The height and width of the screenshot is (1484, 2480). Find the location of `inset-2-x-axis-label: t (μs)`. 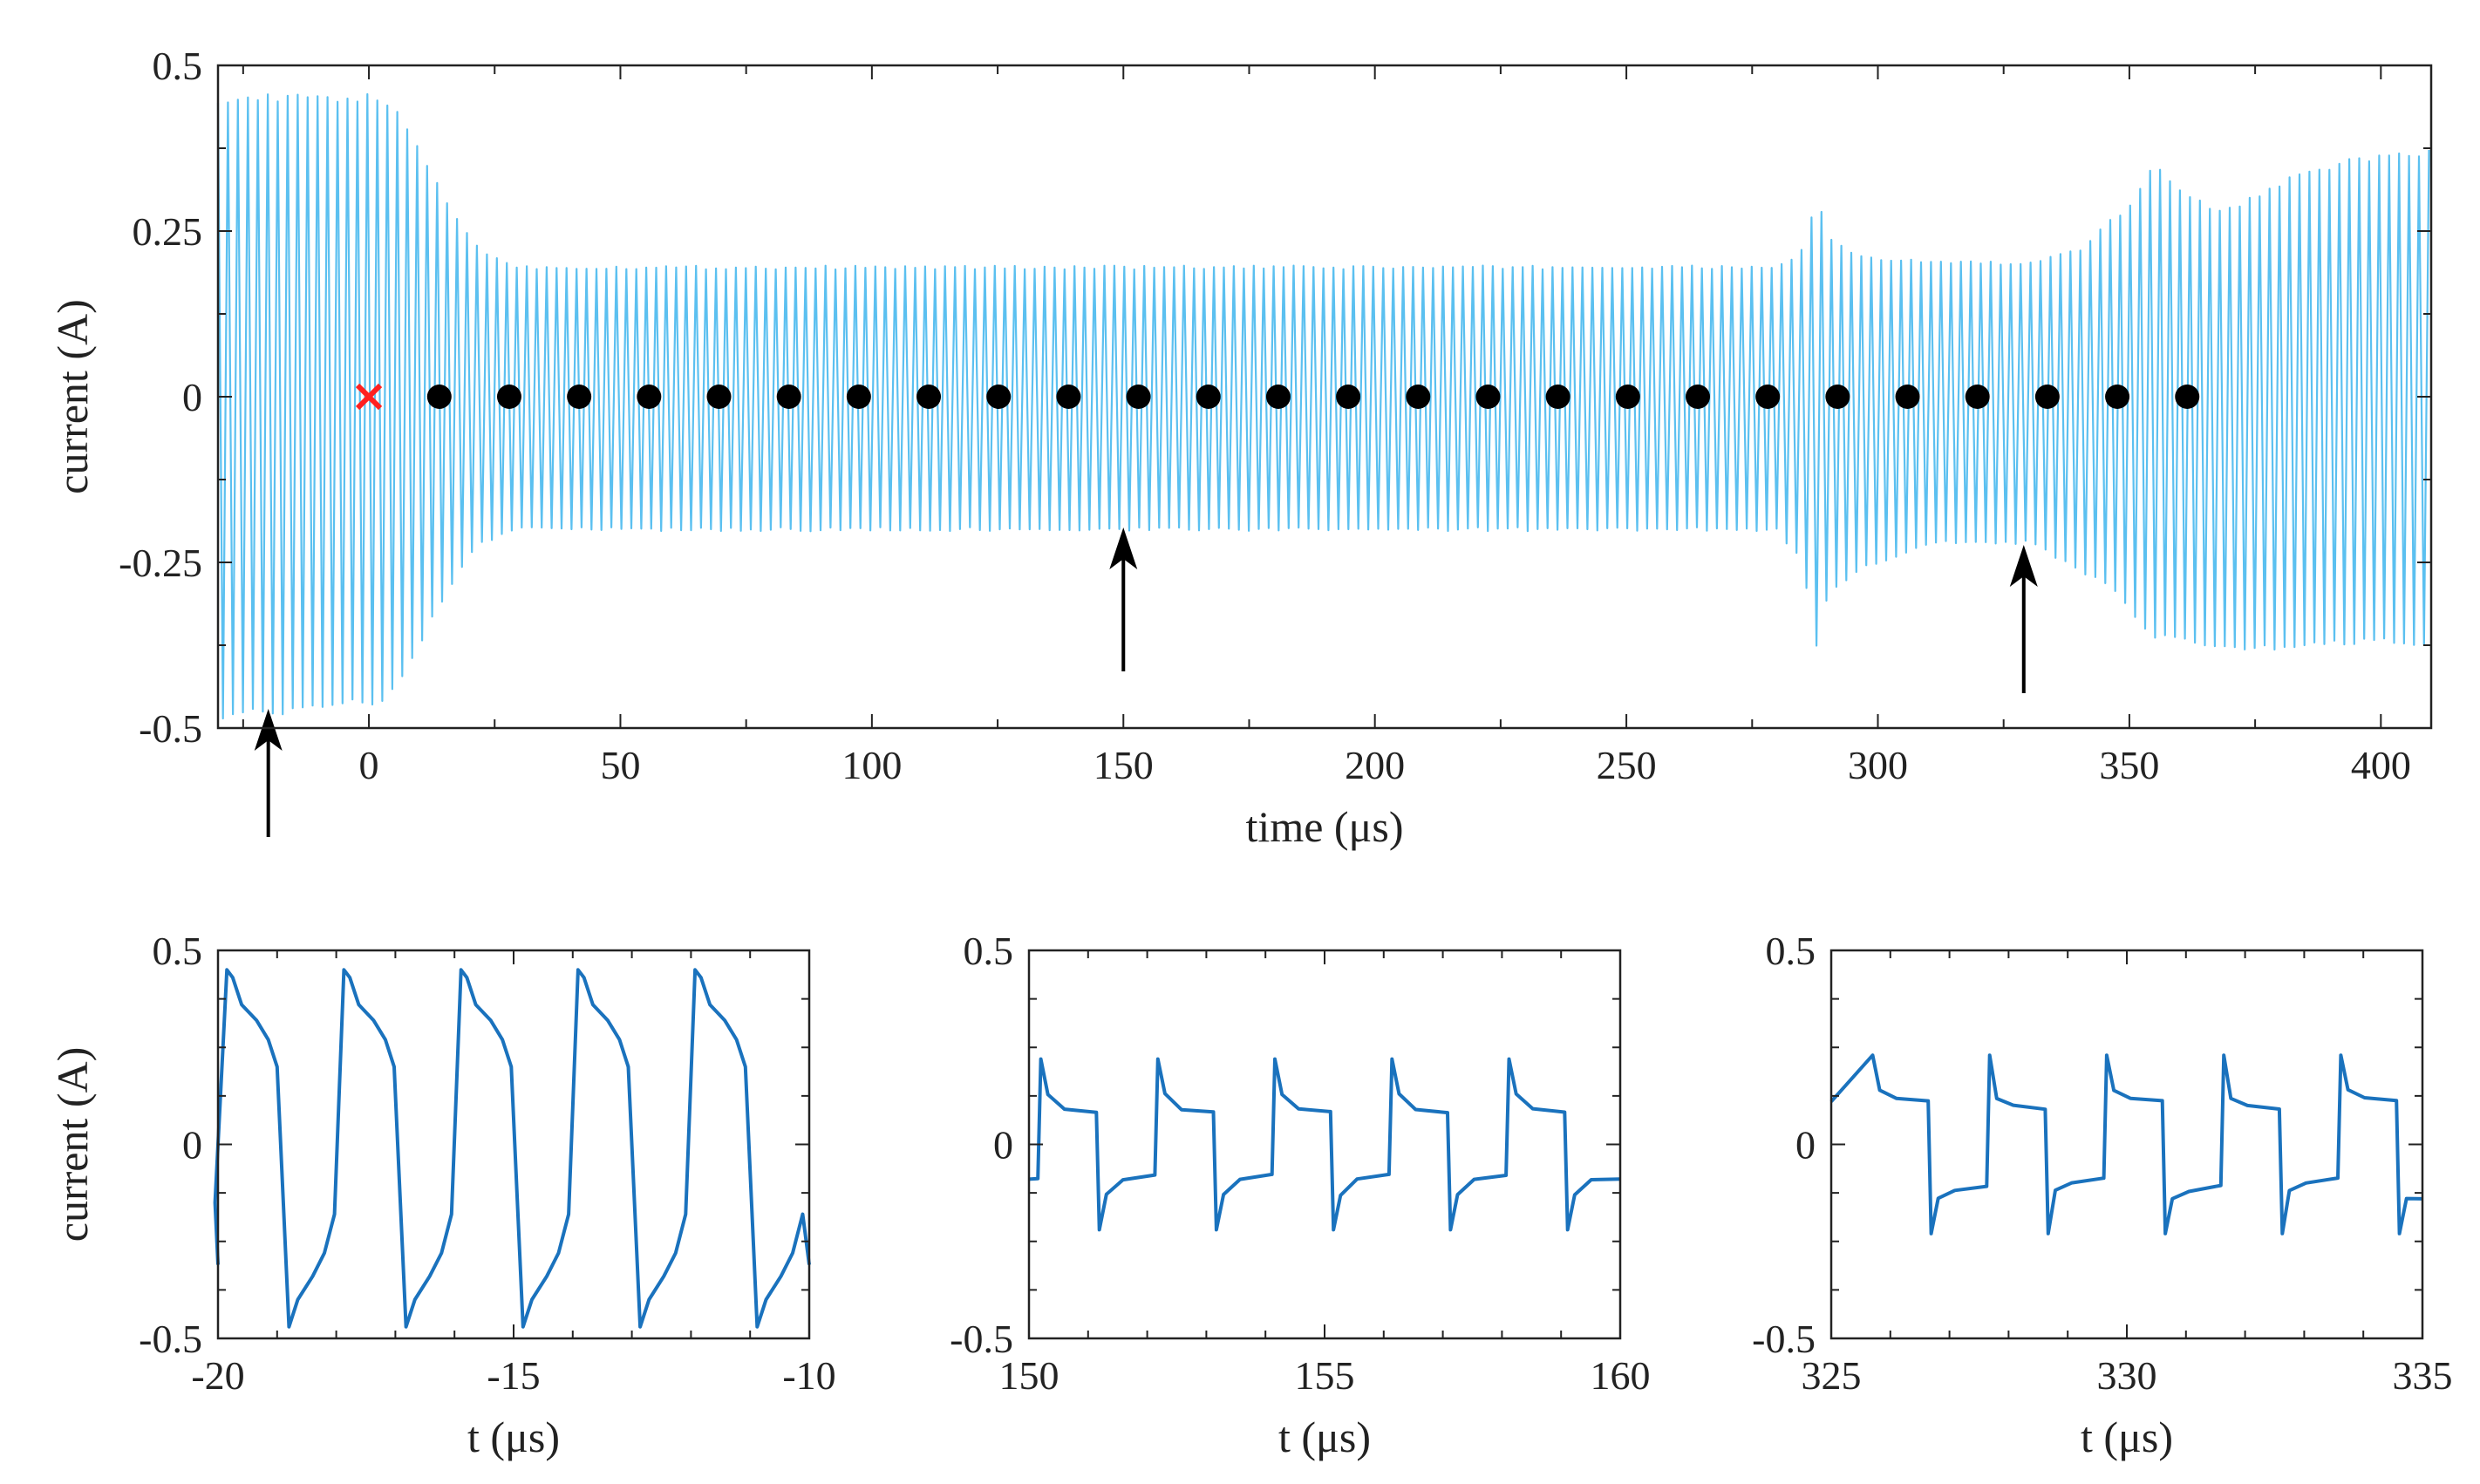

inset-2-x-axis-label: t (μs) is located at coordinates (1324, 1437).